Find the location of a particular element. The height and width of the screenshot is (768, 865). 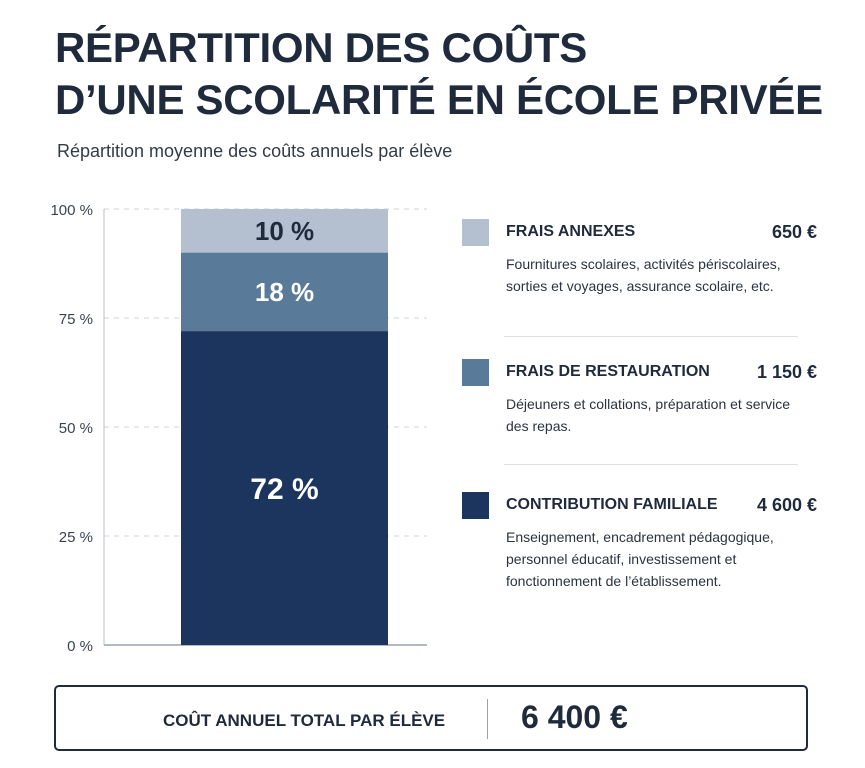

legend-swatch-contribution-familiale is located at coordinates (475, 505).